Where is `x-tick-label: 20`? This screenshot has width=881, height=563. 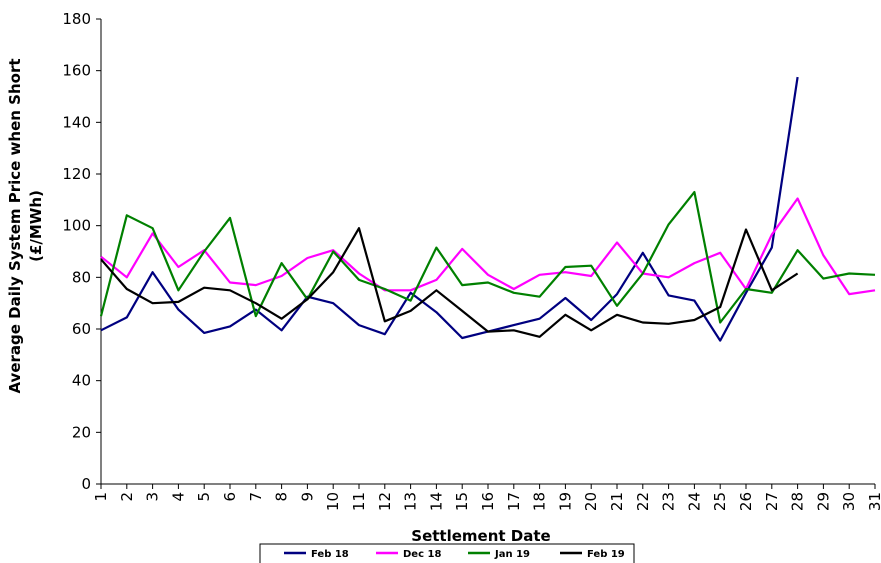
x-tick-label: 20 is located at coordinates (591, 501).